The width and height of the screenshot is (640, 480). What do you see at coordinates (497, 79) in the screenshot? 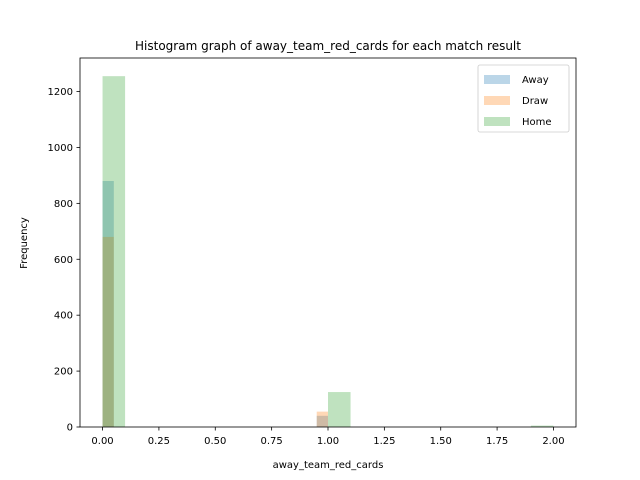
I see `legend-swatch-away` at bounding box center [497, 79].